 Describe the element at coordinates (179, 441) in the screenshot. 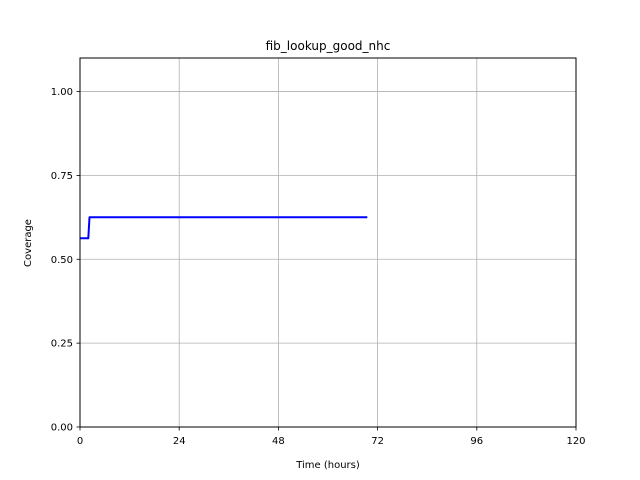

I see `x-tick-label: 24` at that location.